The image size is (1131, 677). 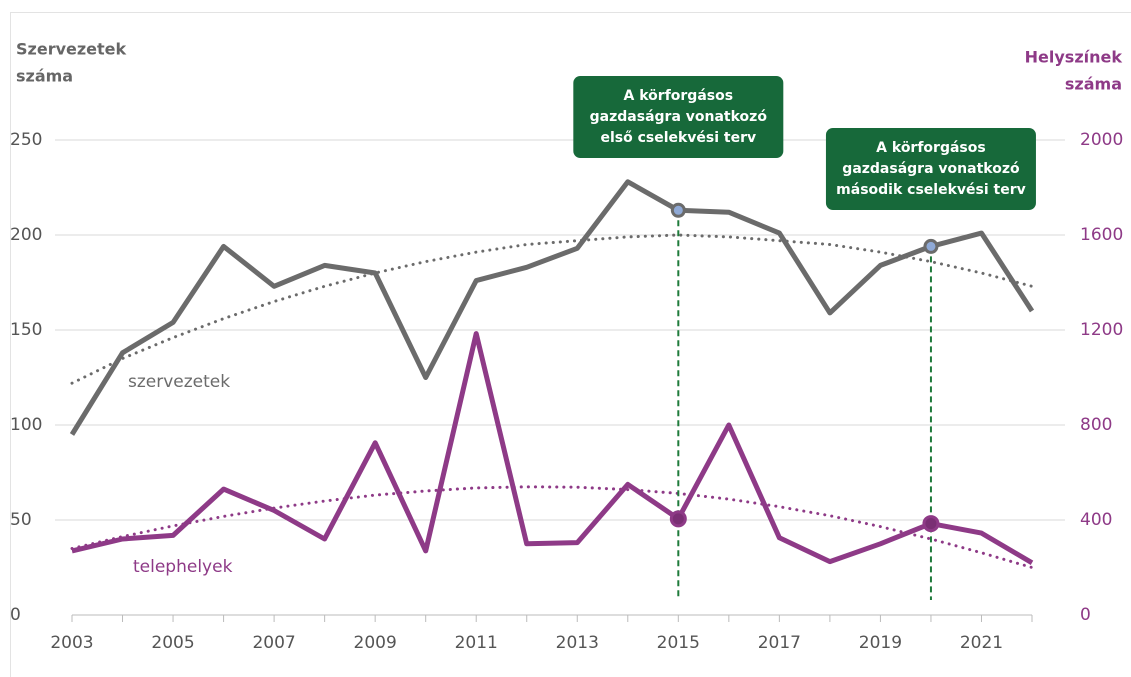 What do you see at coordinates (1096, 520) in the screenshot?
I see `y2-tick-label: 400` at bounding box center [1096, 520].